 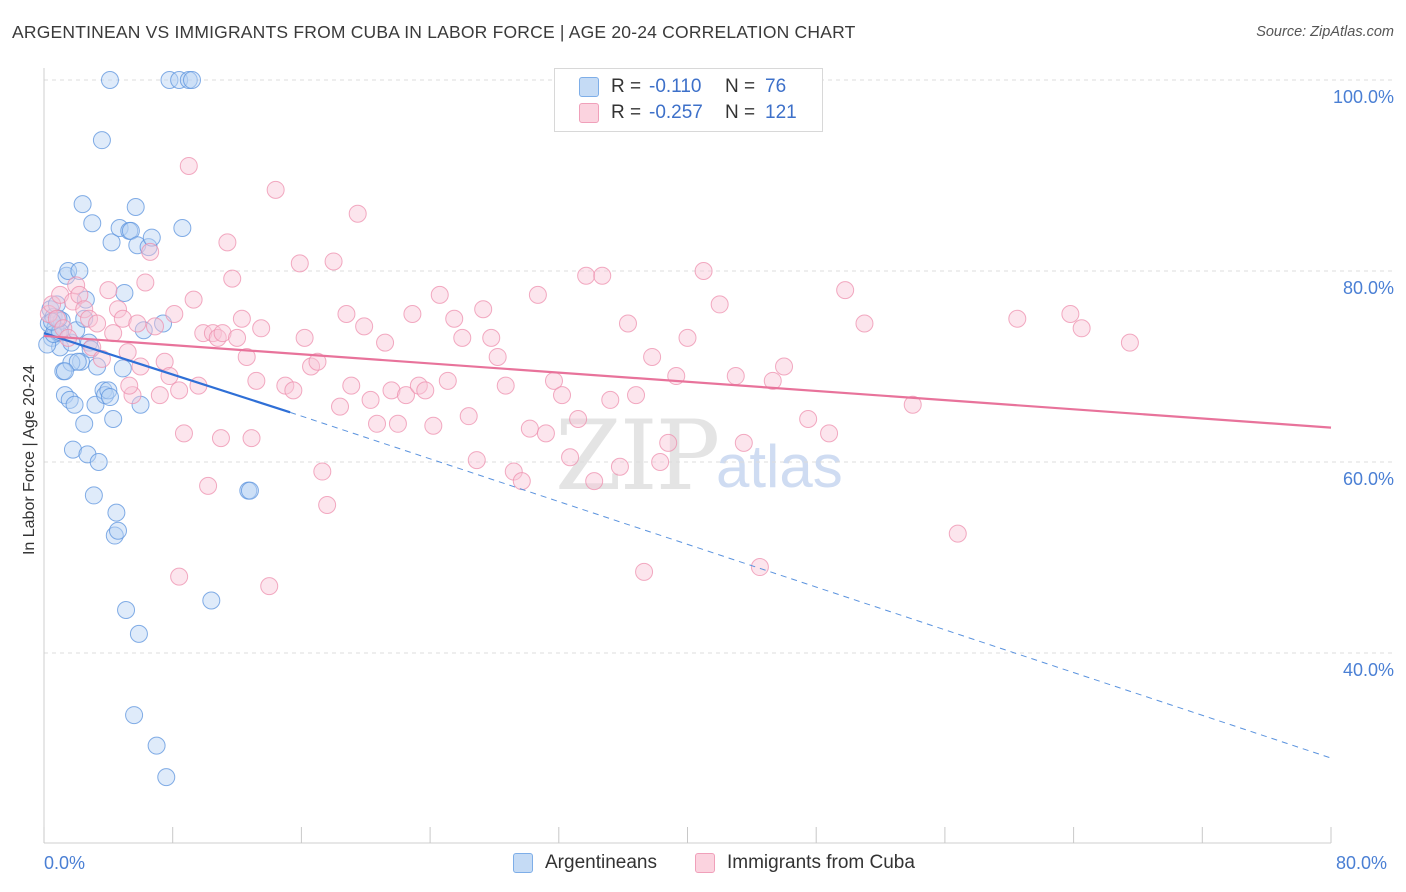 I want to click on legend-n-label: N =, so click(x=740, y=86).